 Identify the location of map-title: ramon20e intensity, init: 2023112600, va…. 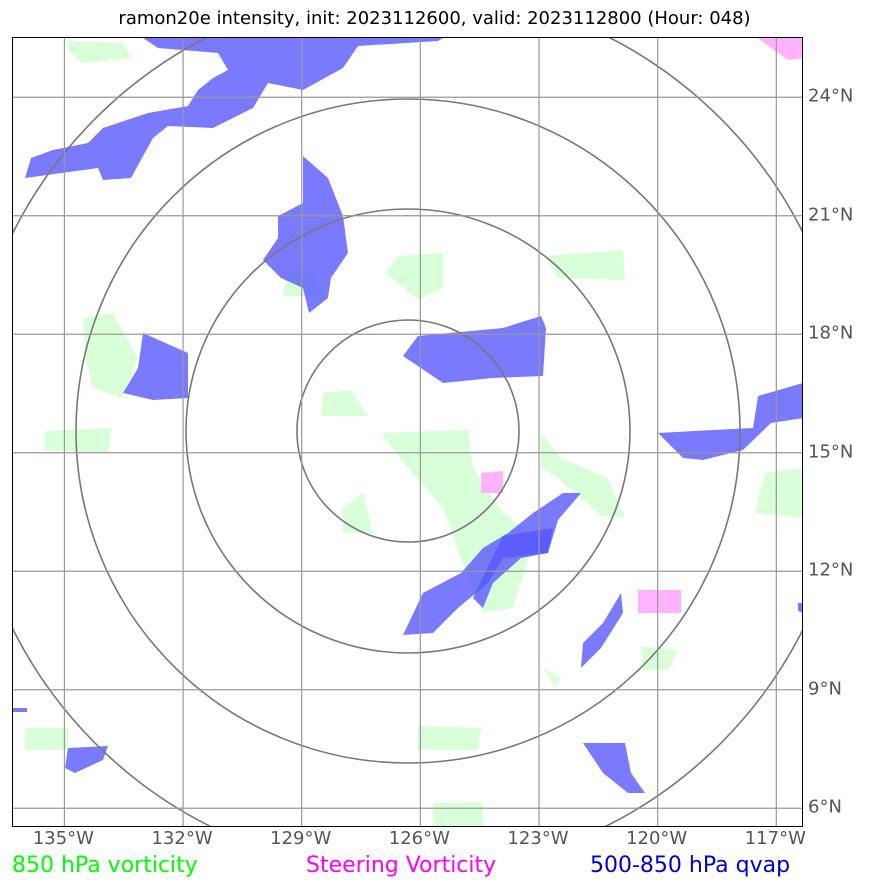
(434, 18).